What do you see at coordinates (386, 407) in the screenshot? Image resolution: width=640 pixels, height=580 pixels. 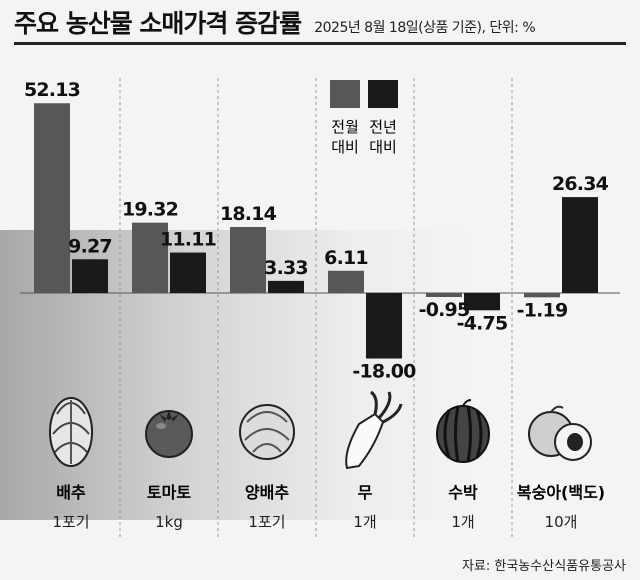 I see `radish-leaves` at bounding box center [386, 407].